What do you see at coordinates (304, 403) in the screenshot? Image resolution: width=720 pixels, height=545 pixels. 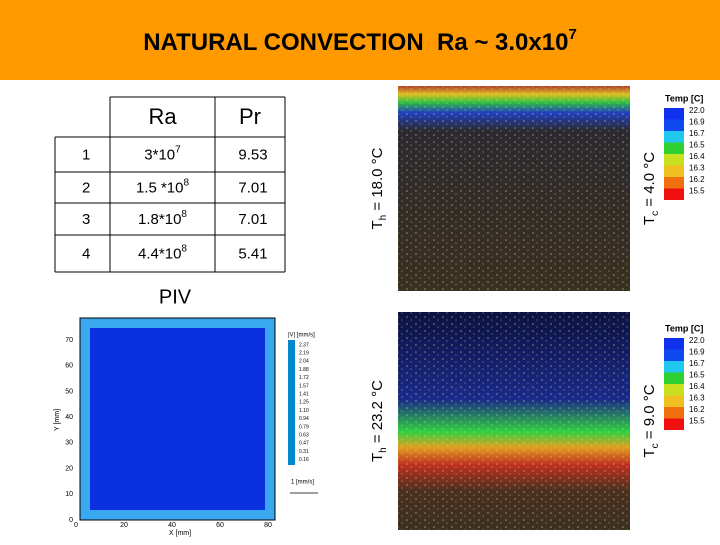 I see `colorbar-label: 1.25` at bounding box center [304, 403].